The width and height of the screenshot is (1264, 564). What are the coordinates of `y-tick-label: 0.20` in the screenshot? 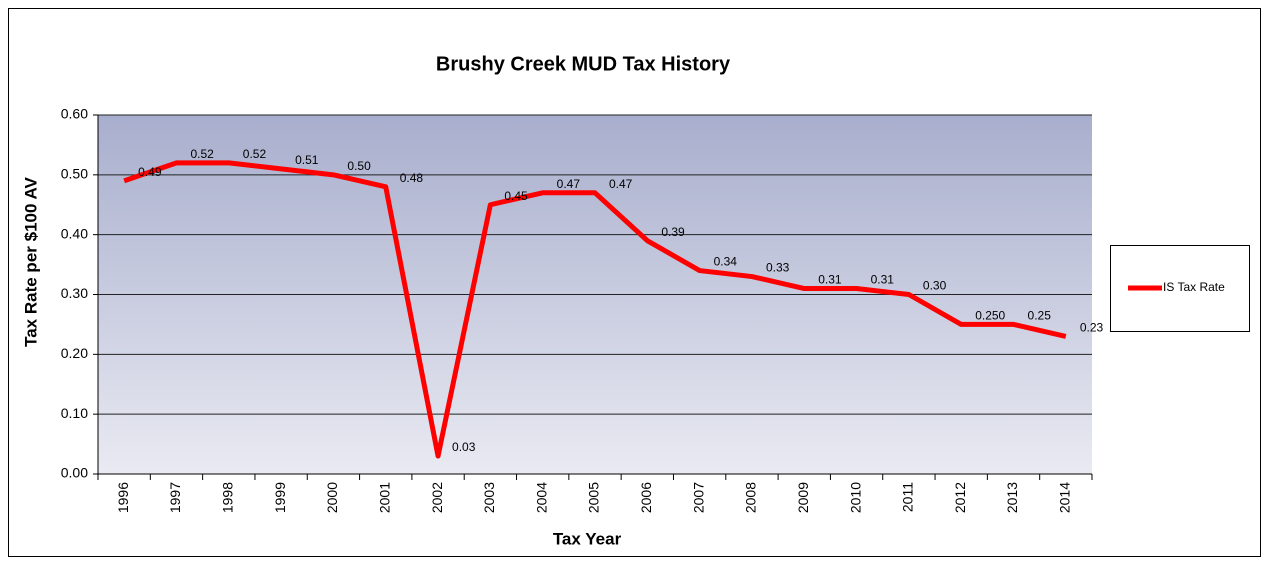 It's located at (74, 353).